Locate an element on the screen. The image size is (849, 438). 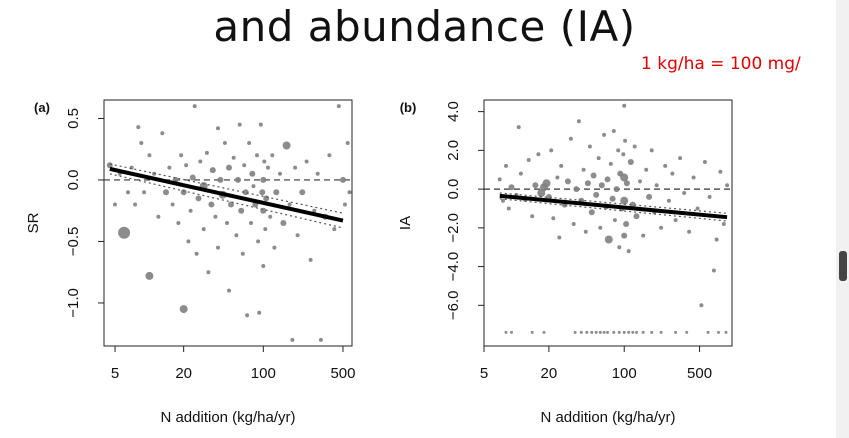
panel-label: (a) is located at coordinates (42, 107).